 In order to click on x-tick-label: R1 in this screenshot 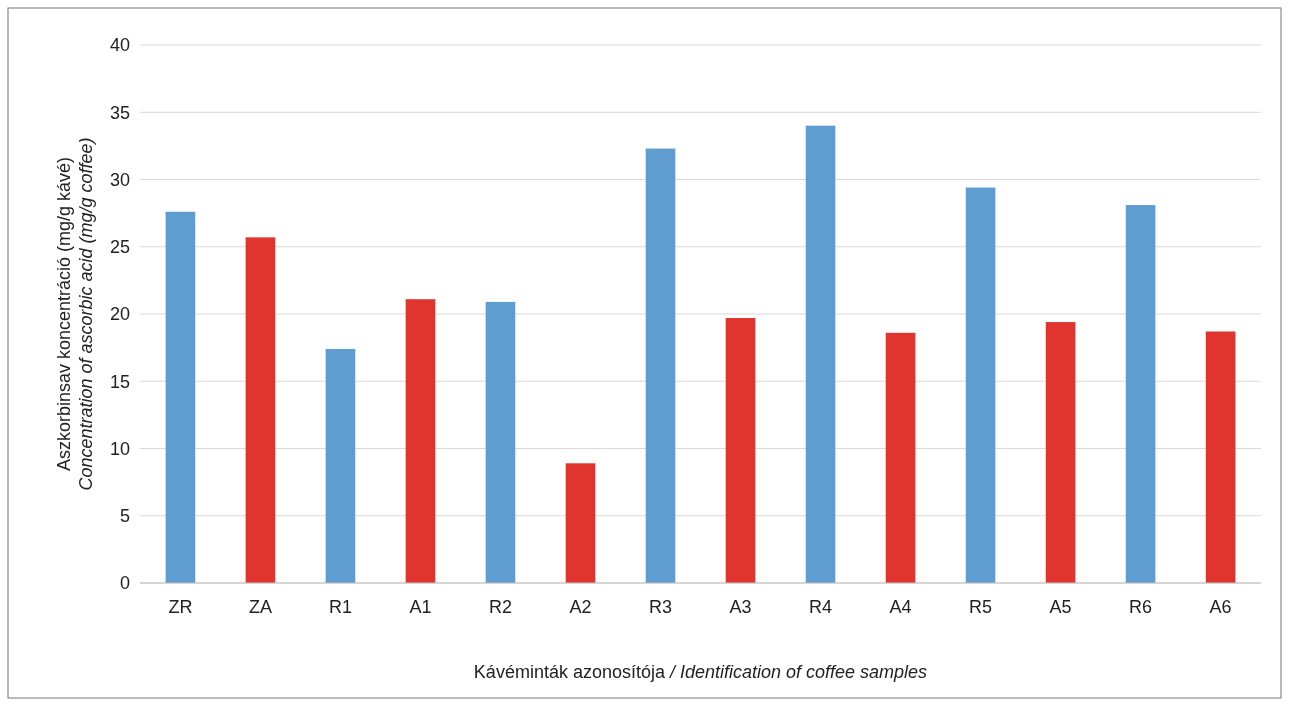, I will do `click(340, 607)`.